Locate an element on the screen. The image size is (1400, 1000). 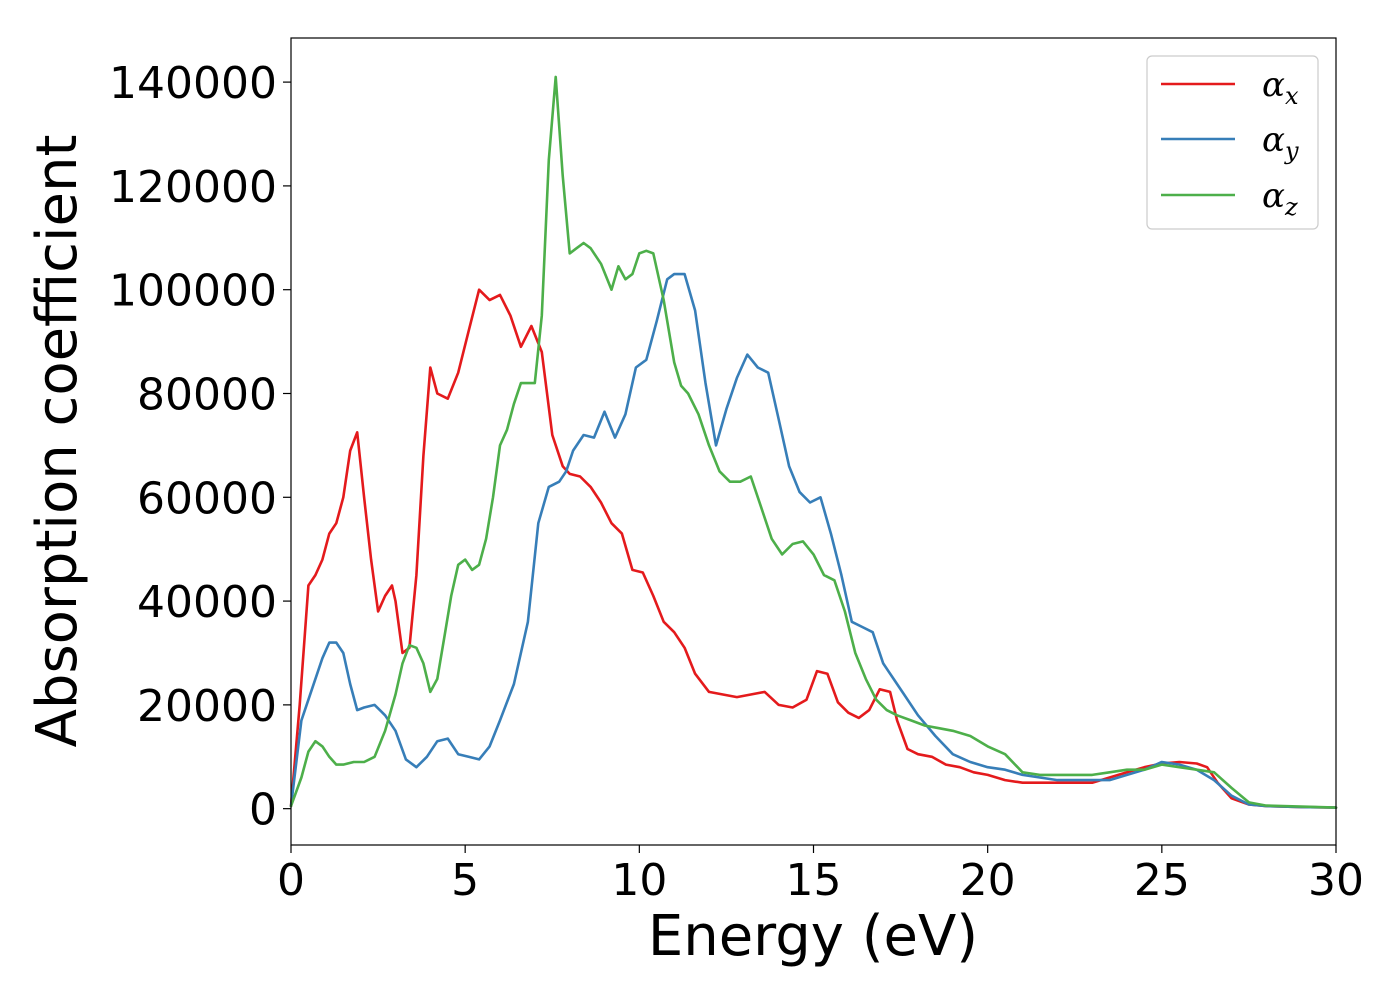
y-tick-label: 40000 is located at coordinates (207, 602).